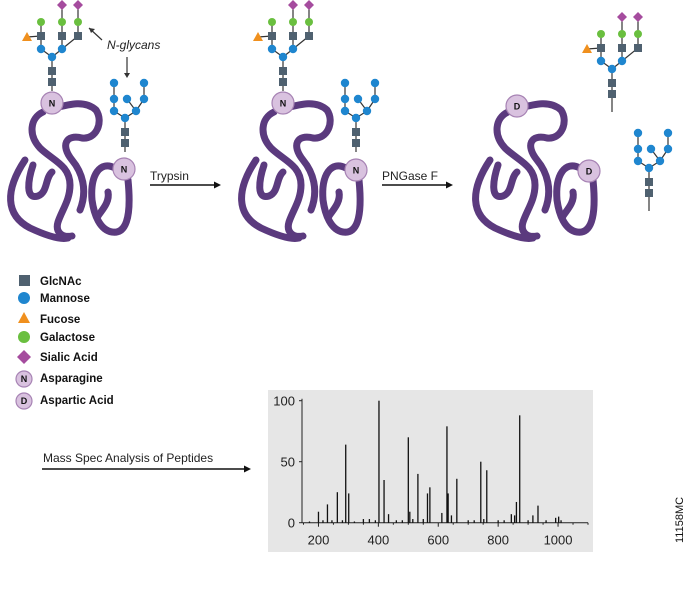 The image size is (686, 596). I want to click on pngase-f-arrow, so click(417, 185).